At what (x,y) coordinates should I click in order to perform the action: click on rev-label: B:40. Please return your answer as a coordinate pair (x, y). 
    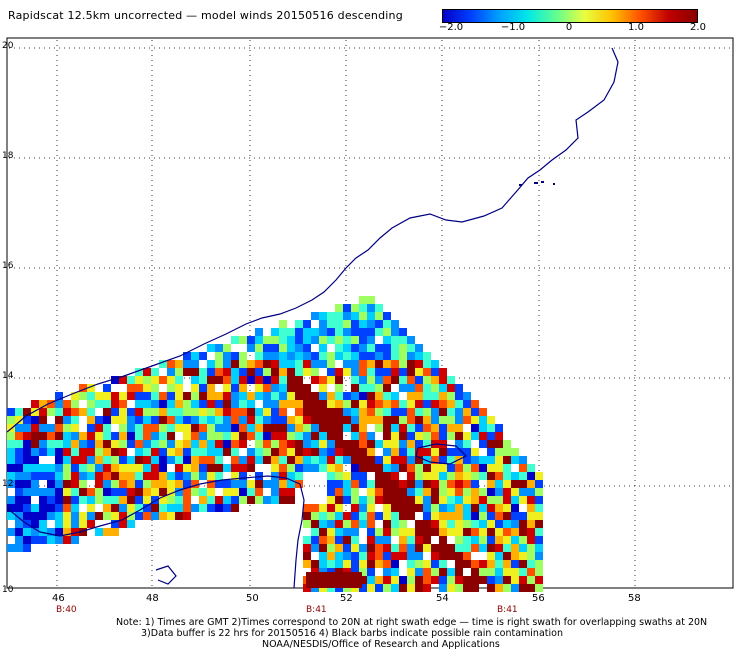
    Looking at the image, I should click on (66, 610).